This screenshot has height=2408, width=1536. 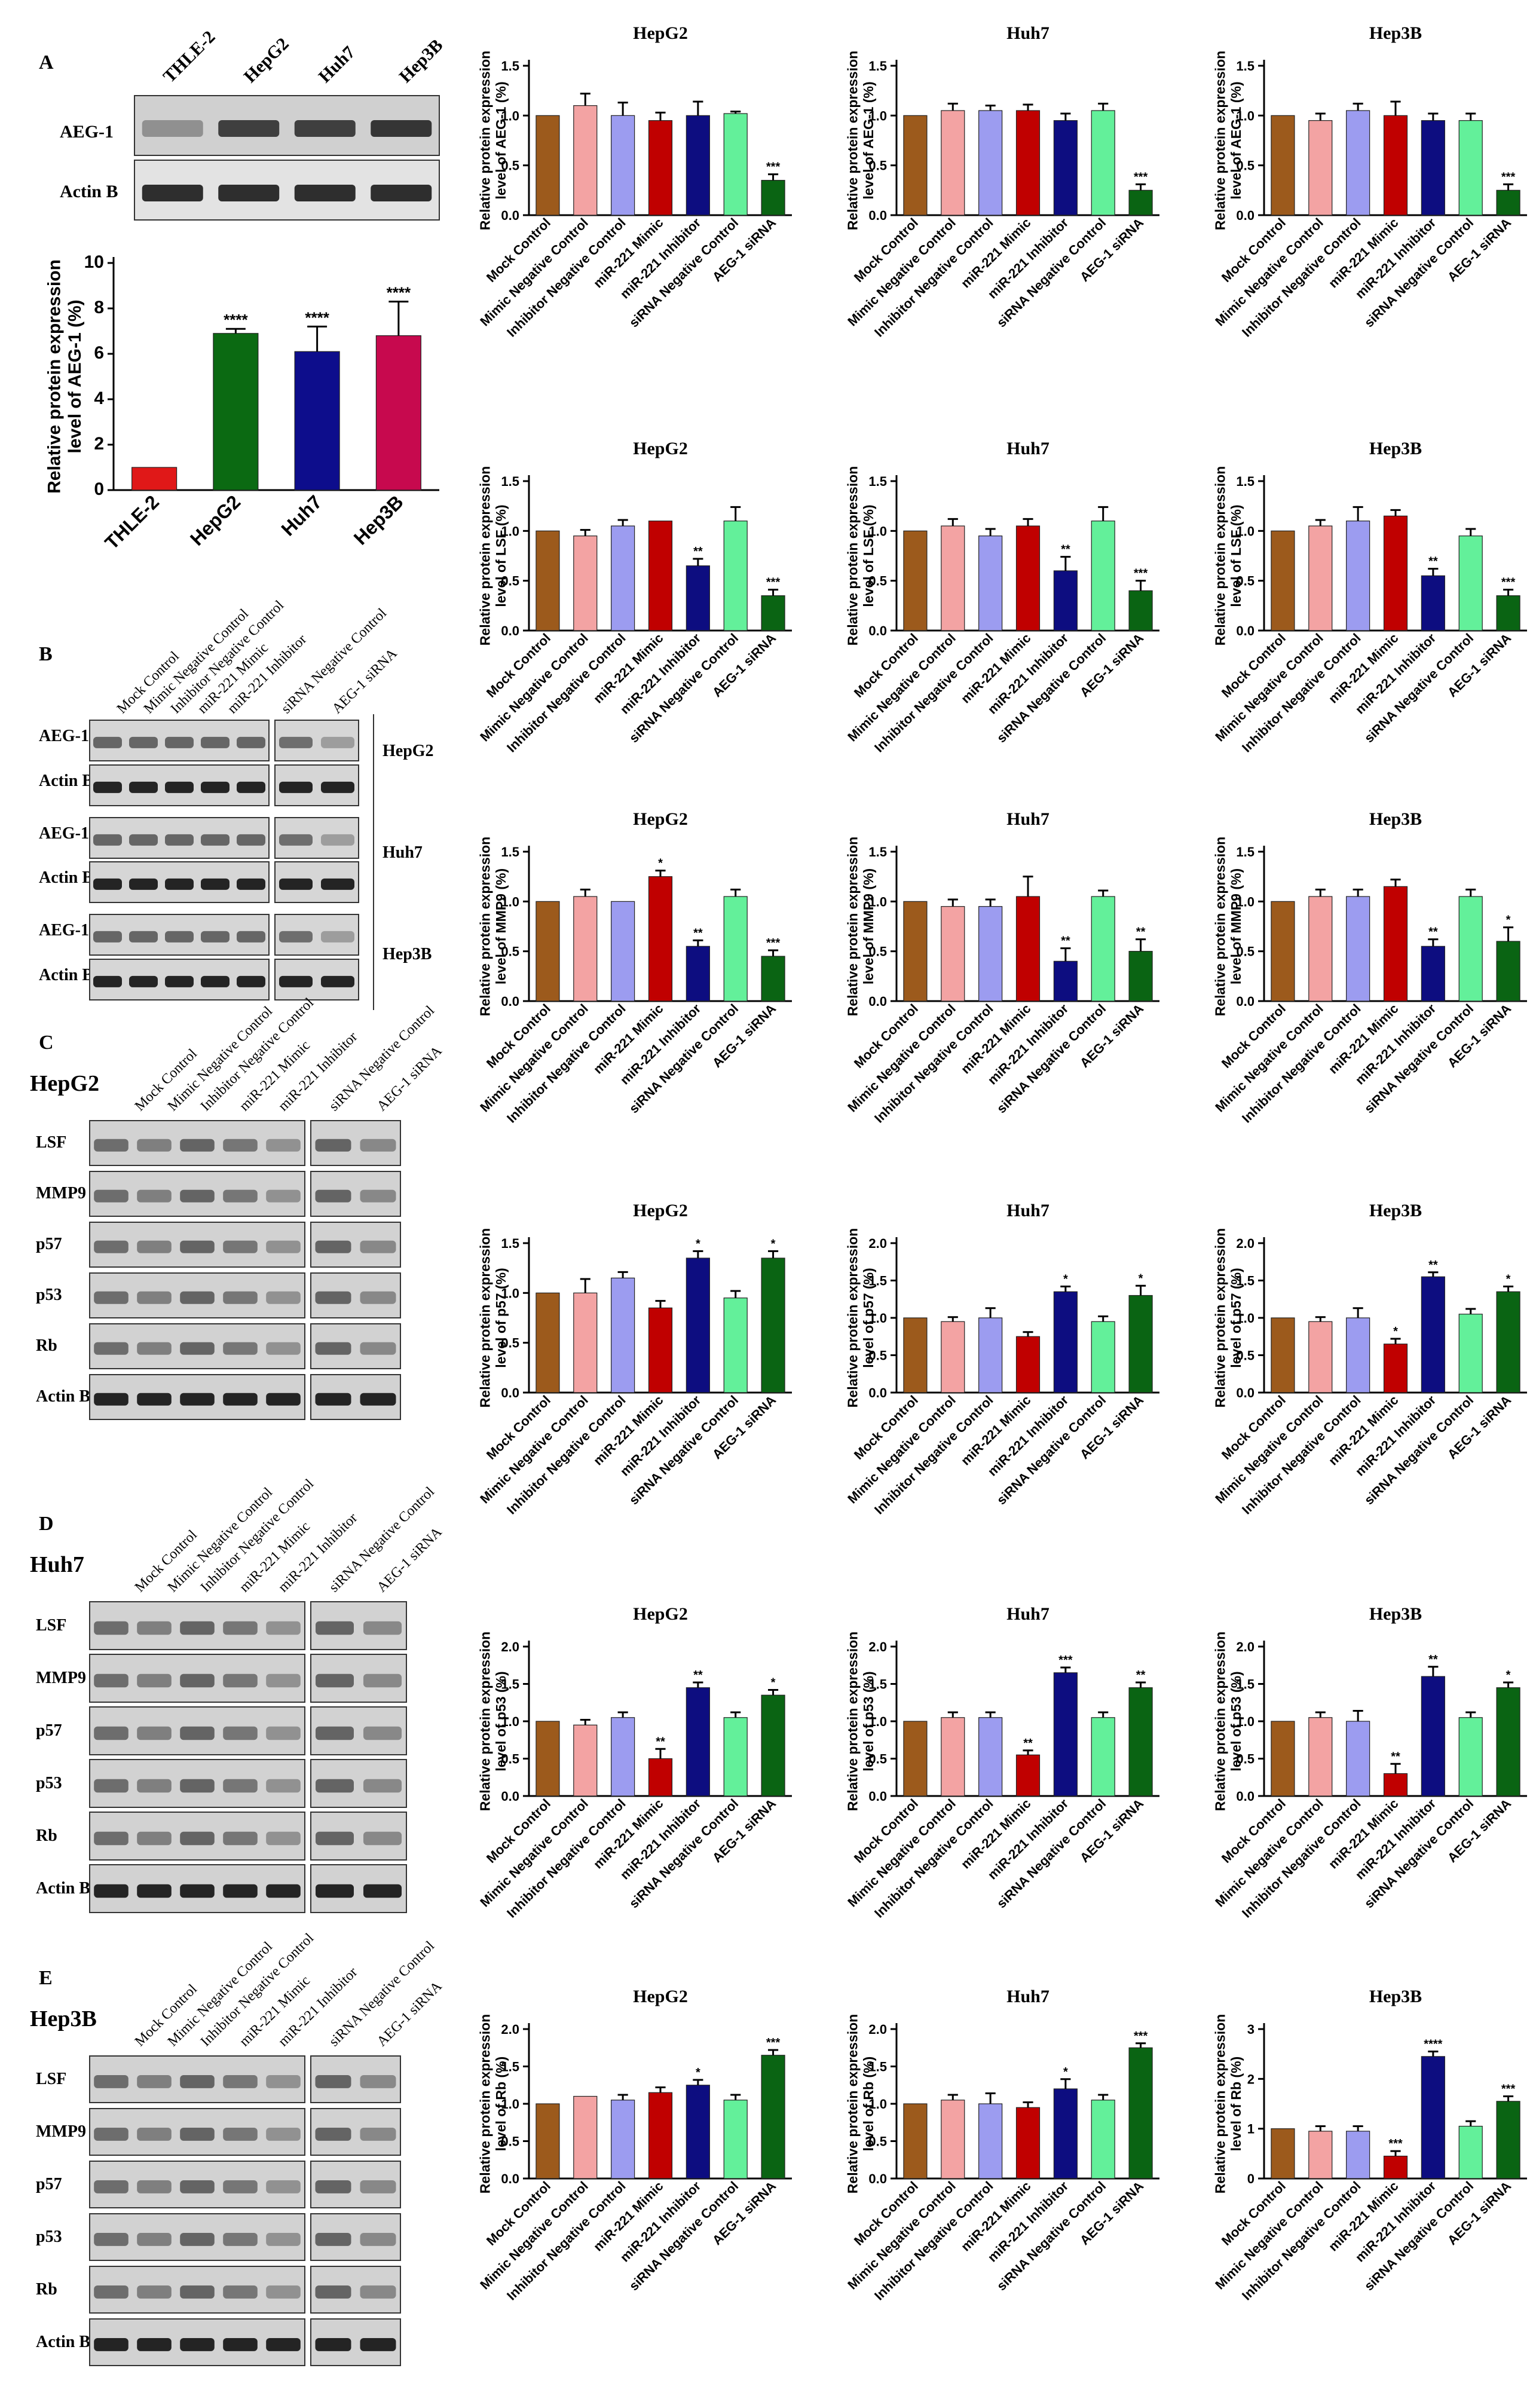 What do you see at coordinates (1250, 2079) in the screenshot?
I see `y-tick-label: 2` at bounding box center [1250, 2079].